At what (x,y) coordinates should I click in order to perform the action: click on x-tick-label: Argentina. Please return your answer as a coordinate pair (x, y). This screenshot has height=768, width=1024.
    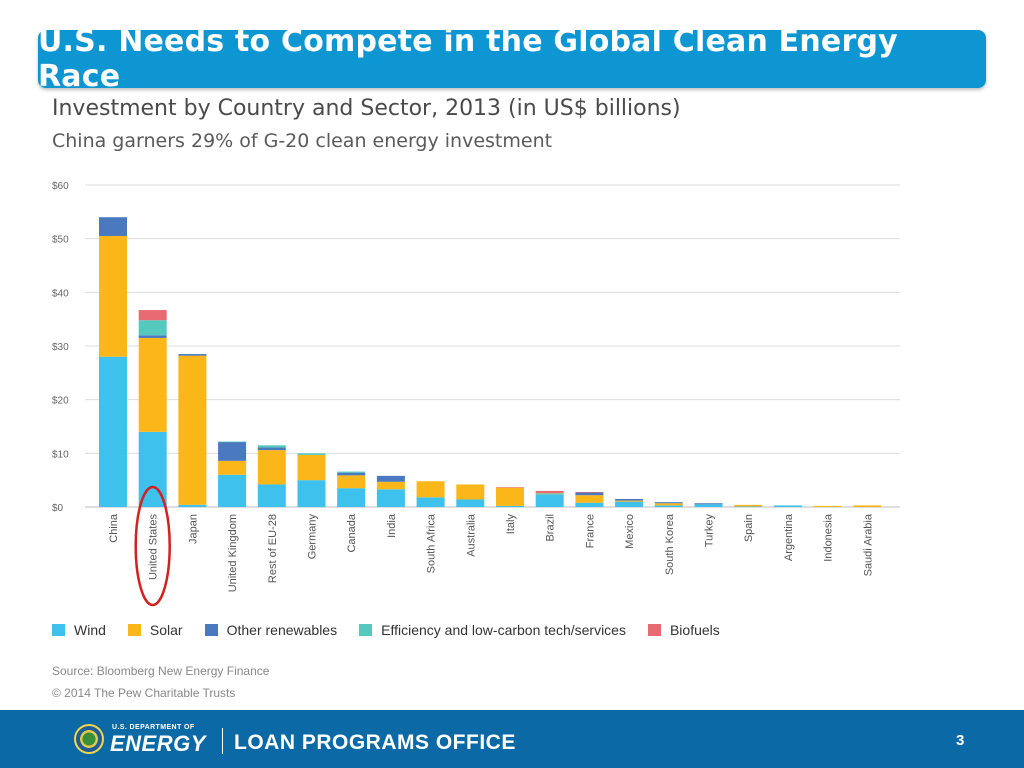
    Looking at the image, I should click on (789, 537).